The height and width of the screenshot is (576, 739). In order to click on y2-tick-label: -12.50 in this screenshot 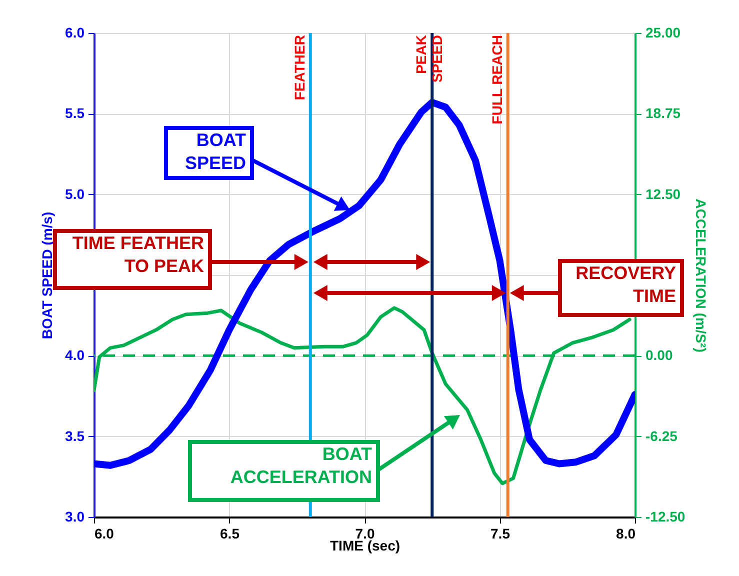, I will do `click(666, 516)`.